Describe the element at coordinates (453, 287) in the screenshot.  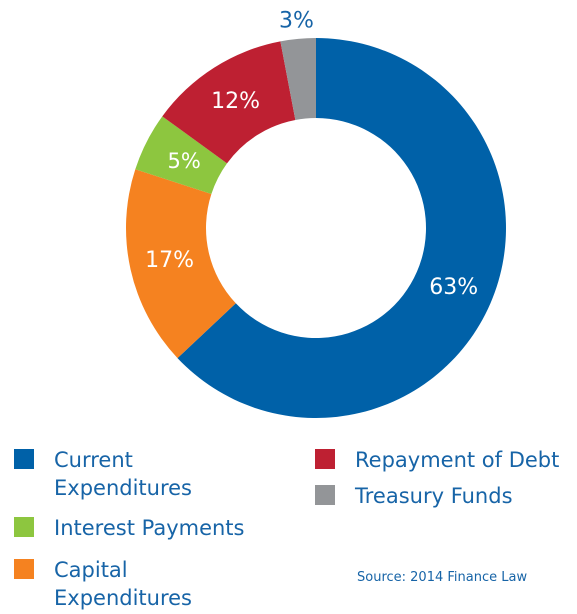
I see `slice-label-current-expenditures: 63%` at that location.